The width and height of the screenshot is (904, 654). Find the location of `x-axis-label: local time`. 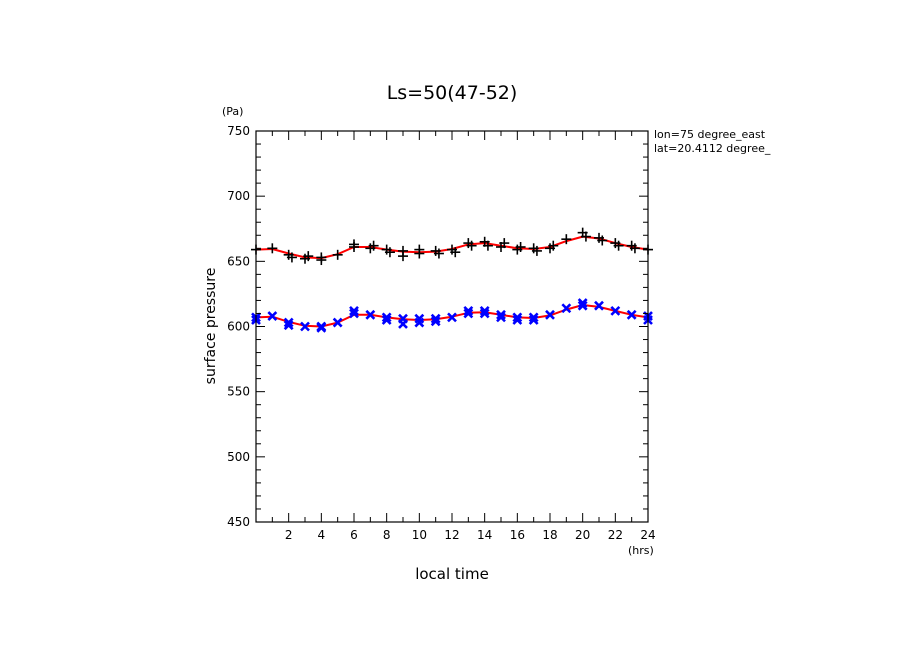

x-axis-label: local time is located at coordinates (452, 574).